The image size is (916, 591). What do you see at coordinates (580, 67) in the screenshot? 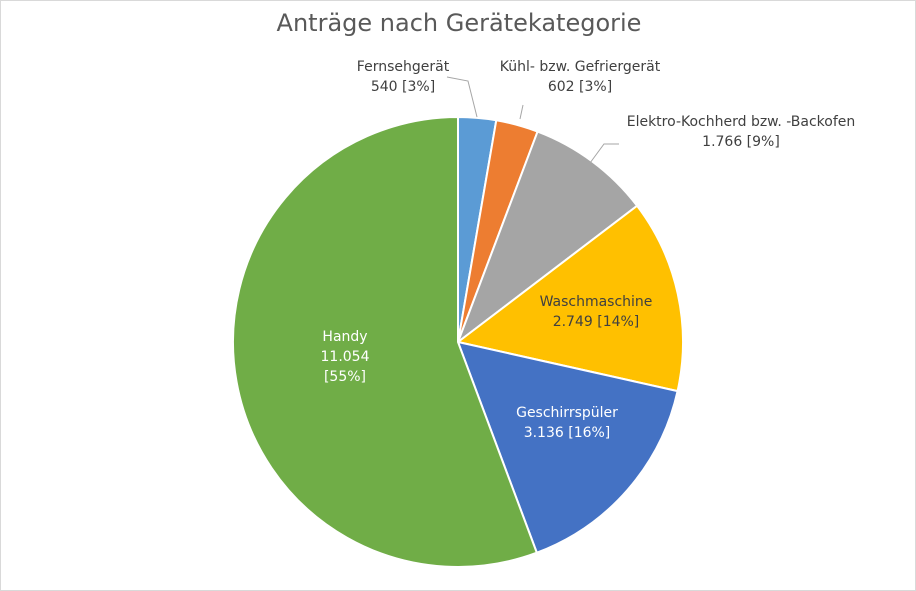
I see `data-label-name: Kühl- bzw. Gefriergerät` at bounding box center [580, 67].